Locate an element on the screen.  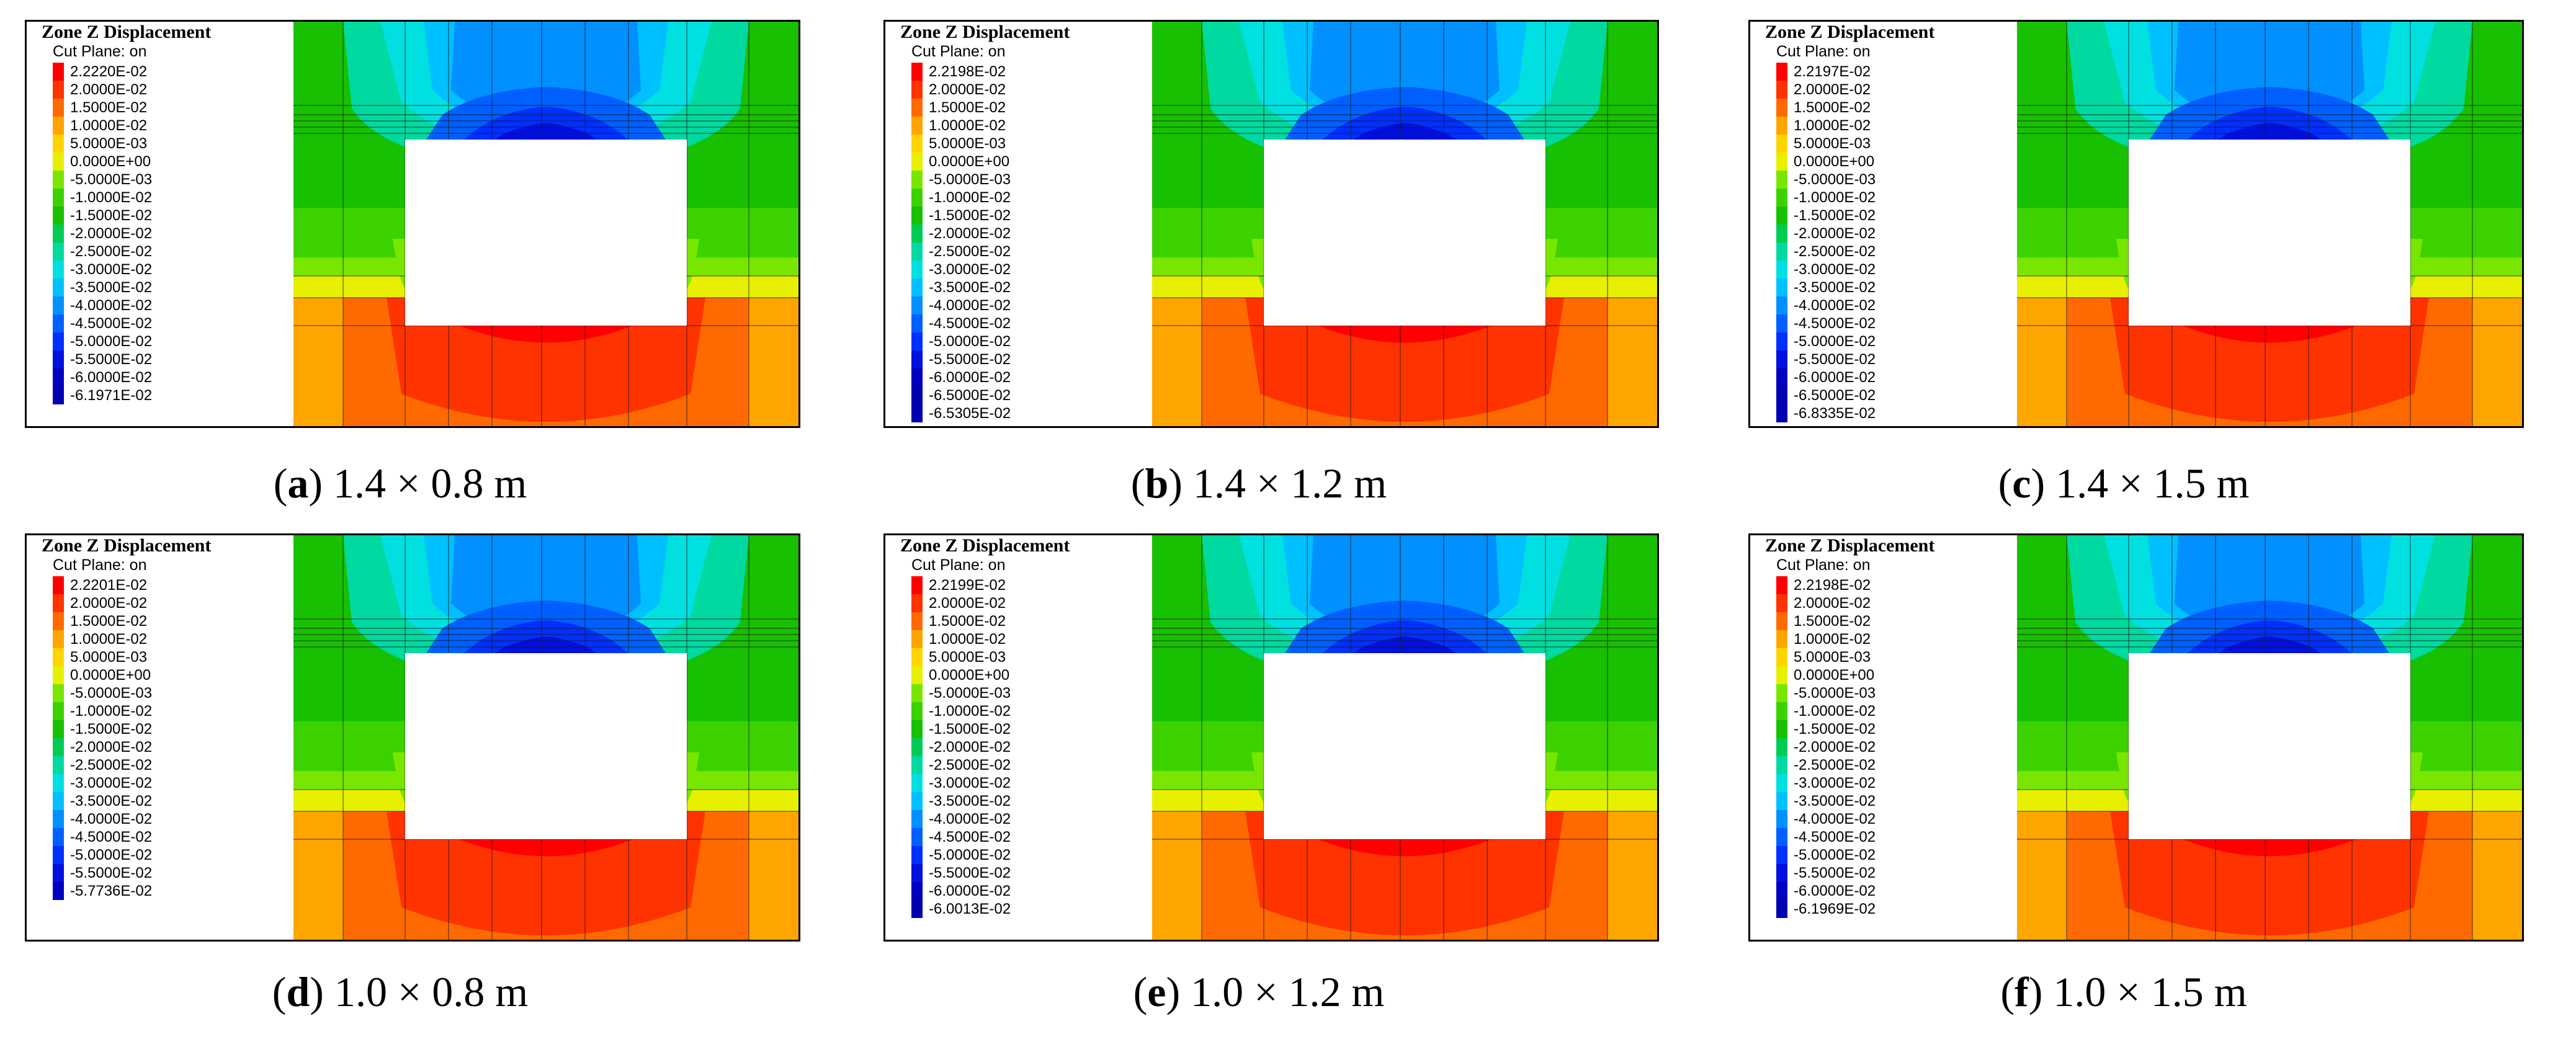
legend-entry: -5.0000E-03 is located at coordinates (1029, 693).